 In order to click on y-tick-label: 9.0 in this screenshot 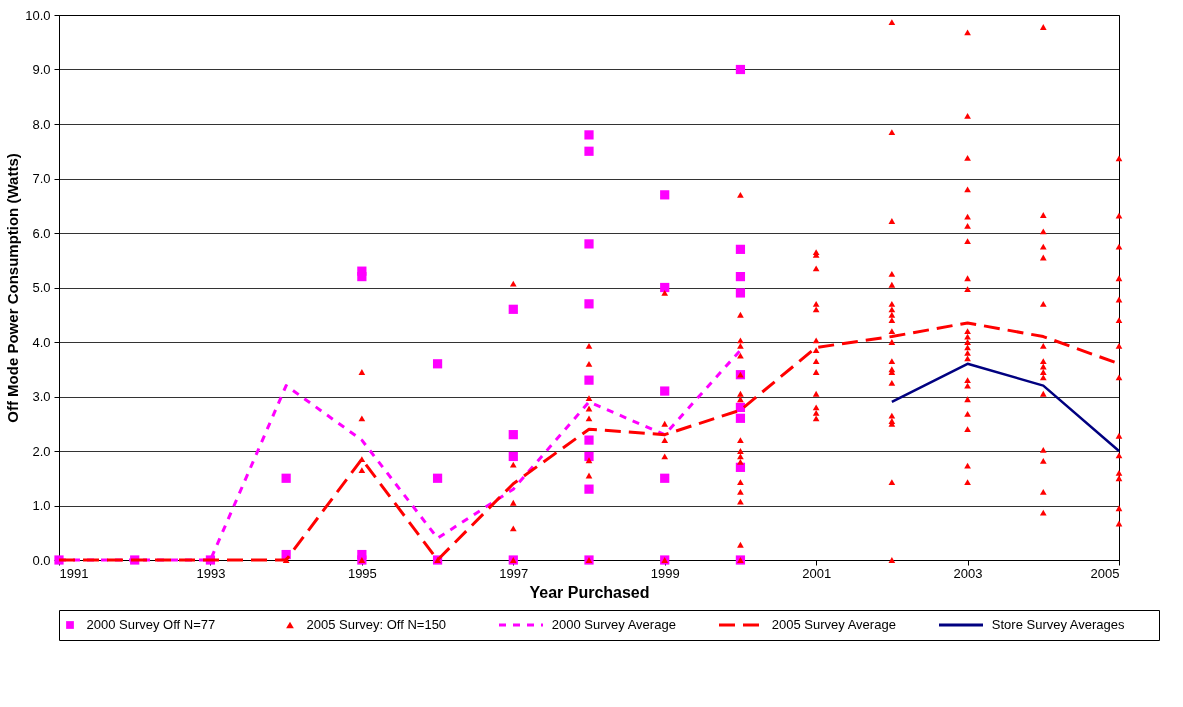, I will do `click(41, 69)`.